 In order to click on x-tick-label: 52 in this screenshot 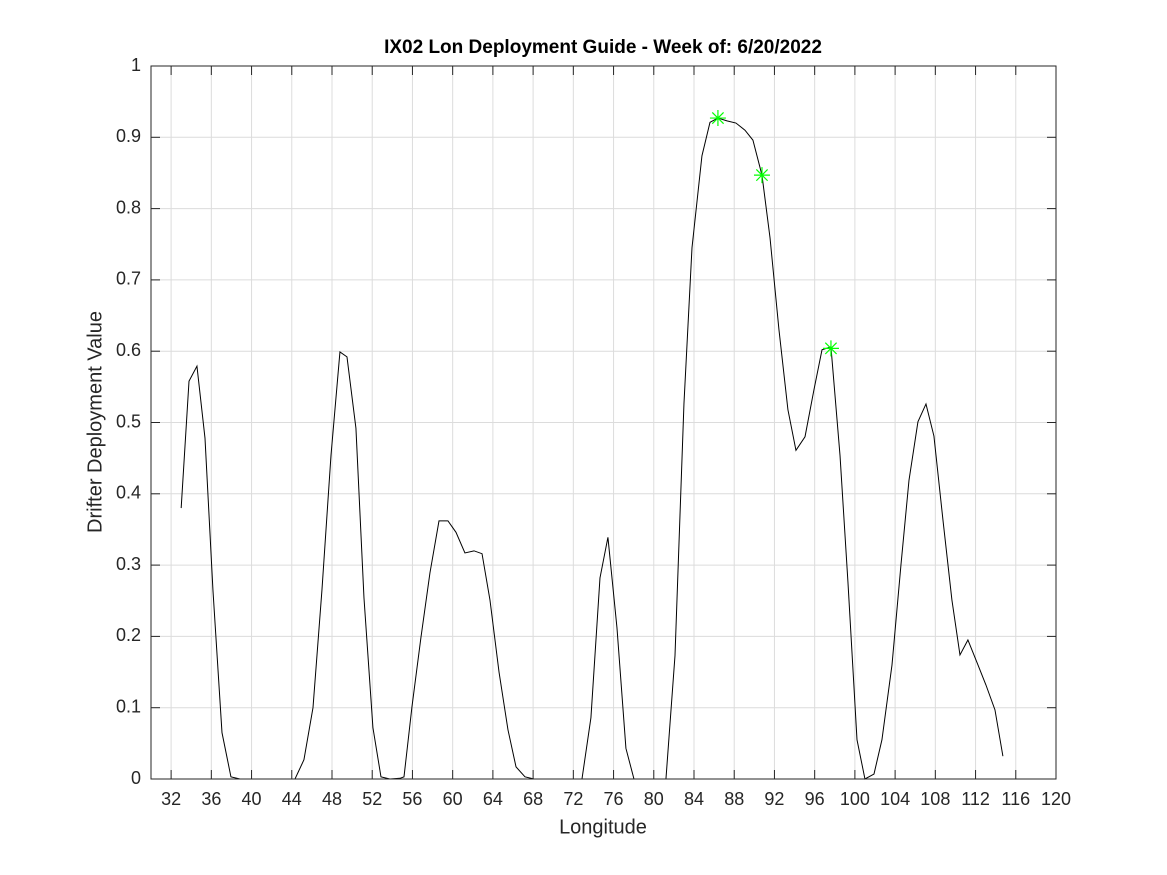, I will do `click(372, 799)`.